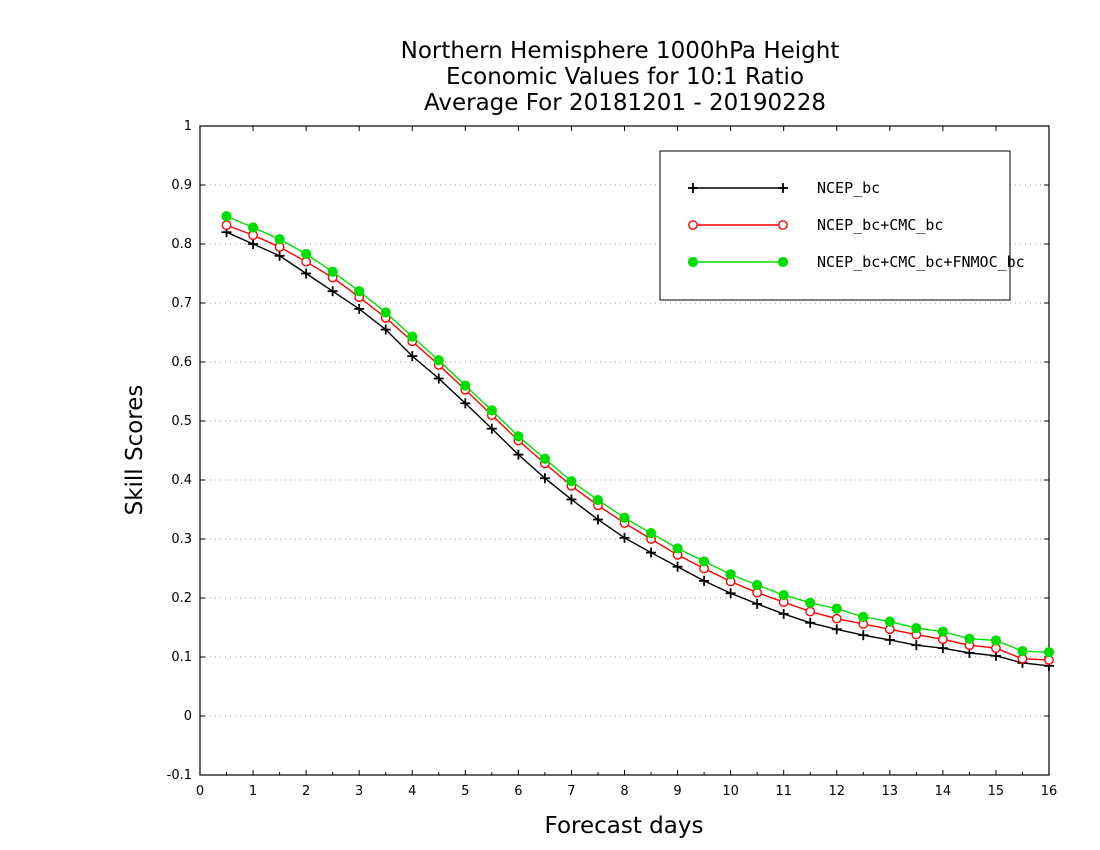 The width and height of the screenshot is (1100, 850). I want to click on x-tick-label: 16, so click(1049, 791).